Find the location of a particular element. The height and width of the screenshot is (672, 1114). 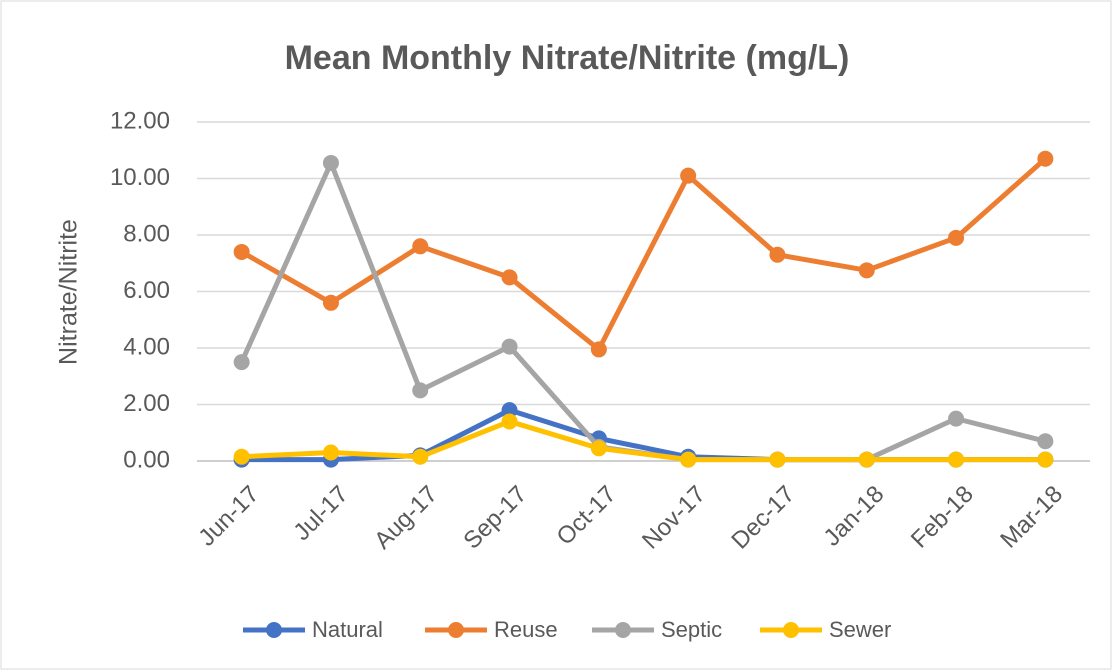

legend-label: Sewer is located at coordinates (860, 629).